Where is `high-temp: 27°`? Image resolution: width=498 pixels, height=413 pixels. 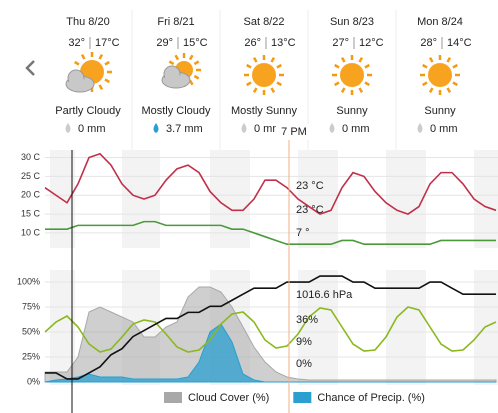 high-temp: 27° is located at coordinates (340, 43).